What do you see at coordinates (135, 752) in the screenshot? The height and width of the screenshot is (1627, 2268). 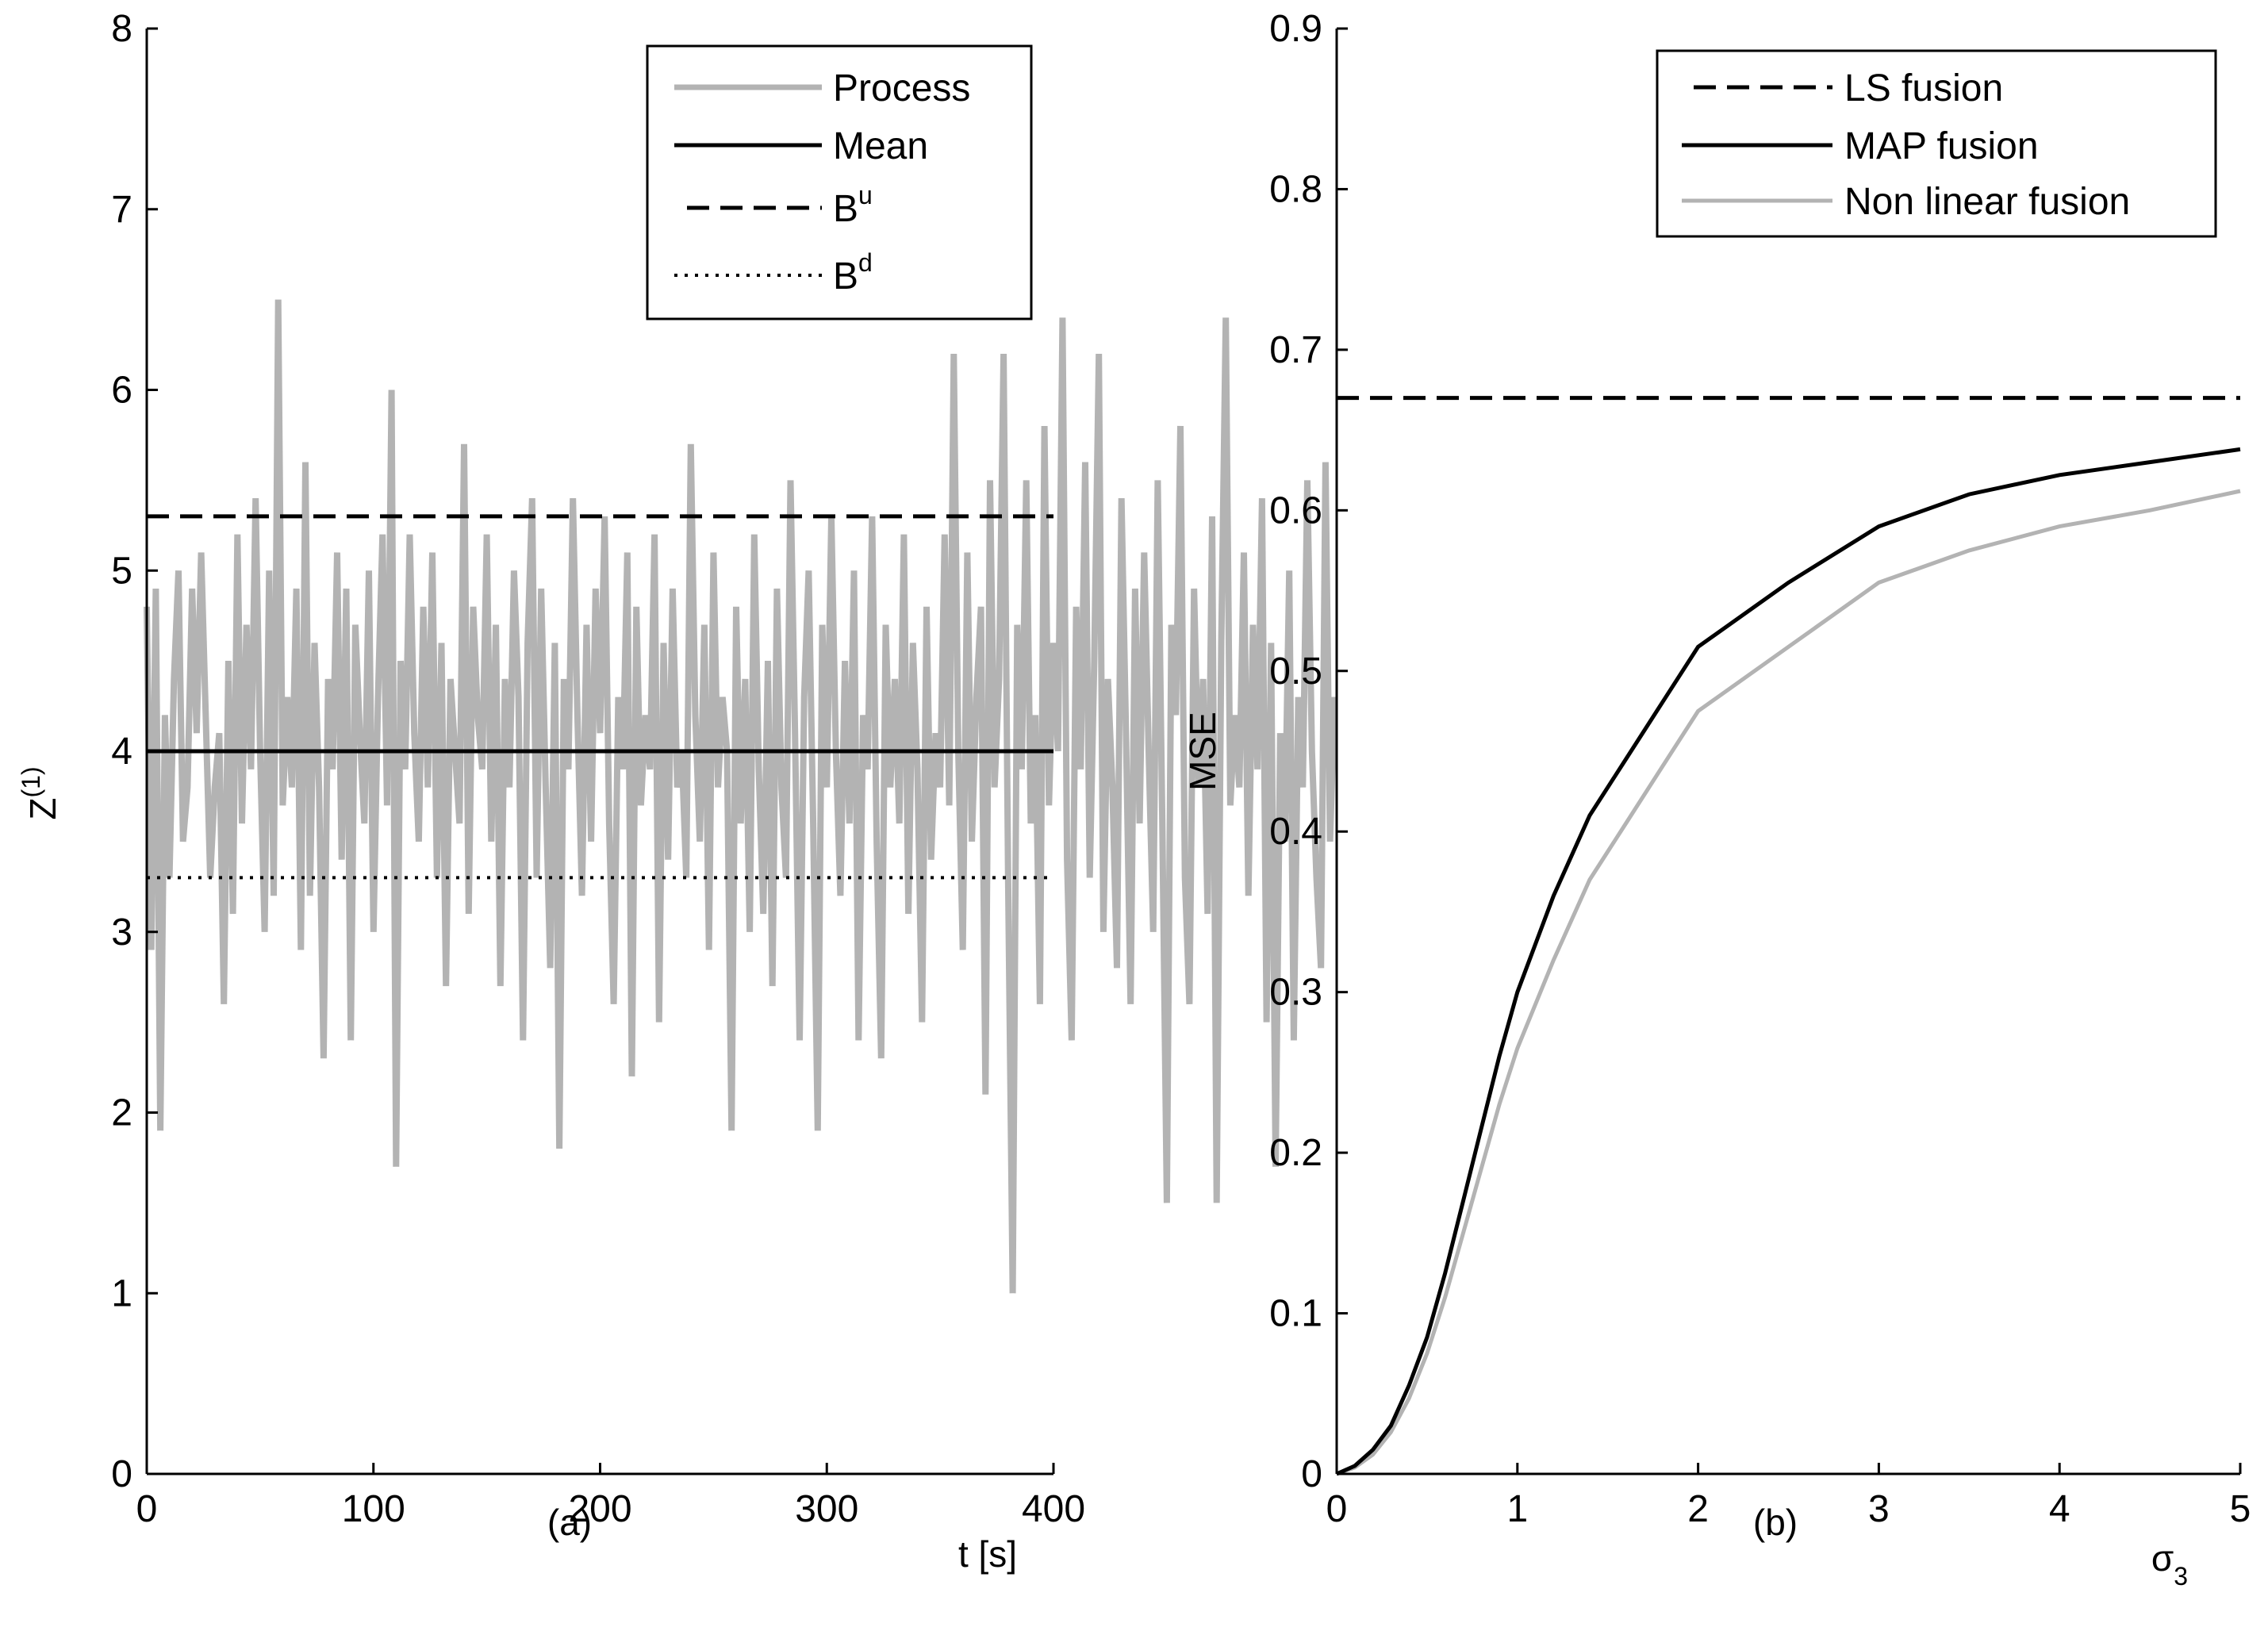 I see `panel-a-y-ticks: 0 1 2 3 4 5 6 7 8` at bounding box center [135, 752].